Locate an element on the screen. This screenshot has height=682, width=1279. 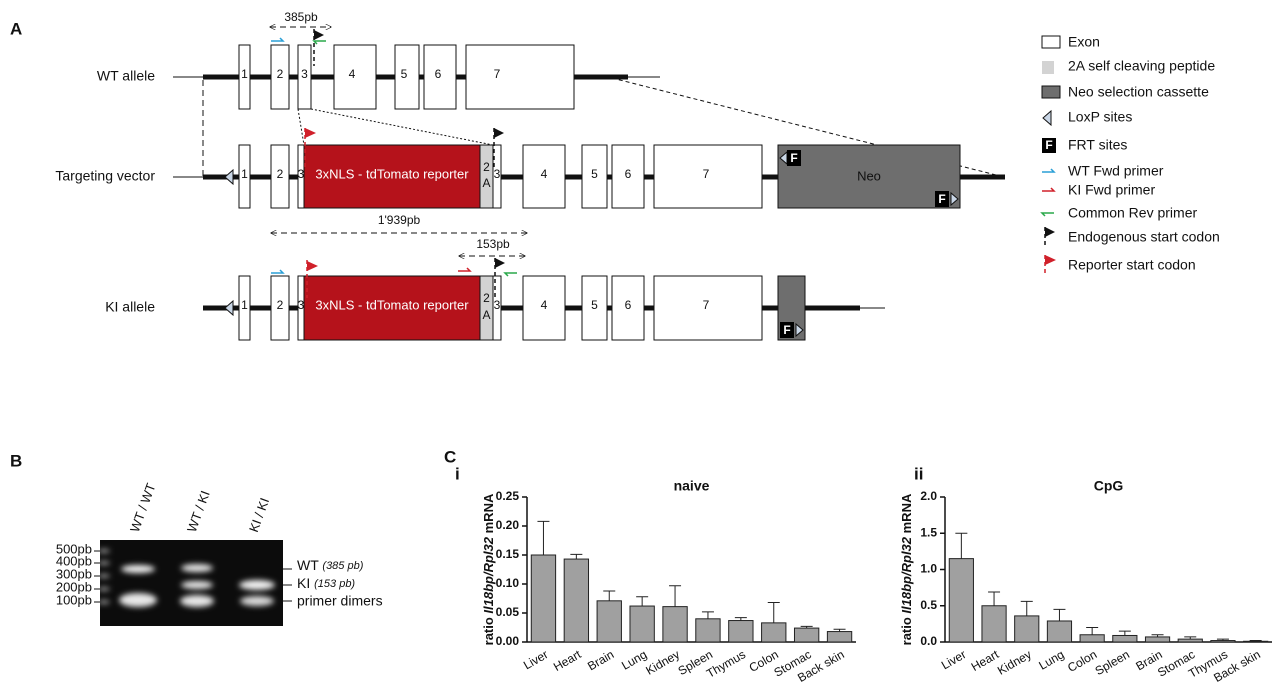
y-tick-label: 0.20 is located at coordinates (508, 525).